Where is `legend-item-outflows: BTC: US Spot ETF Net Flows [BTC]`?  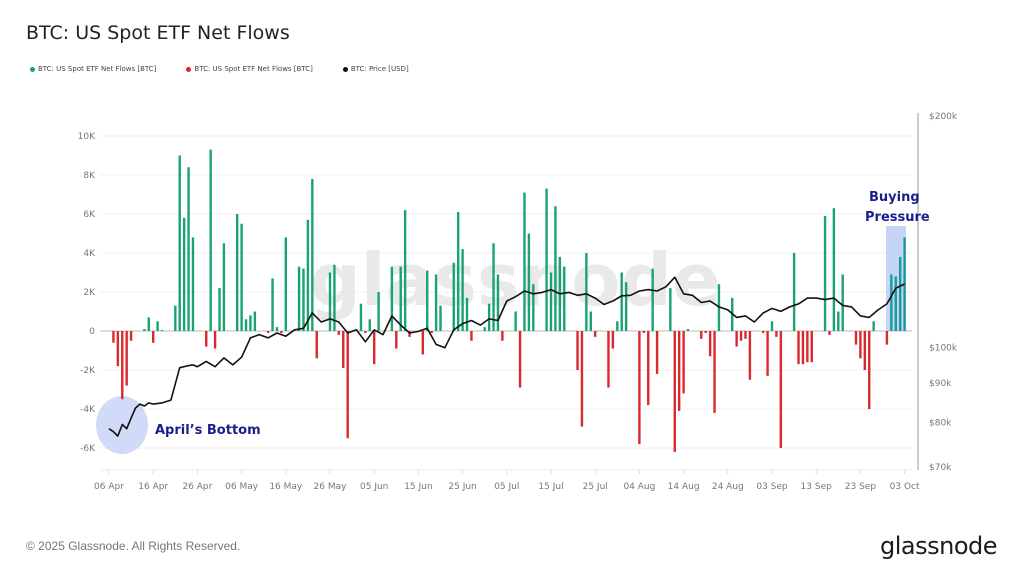
legend-item-outflows: BTC: US Spot ETF Net Flows [BTC] is located at coordinates (249, 69).